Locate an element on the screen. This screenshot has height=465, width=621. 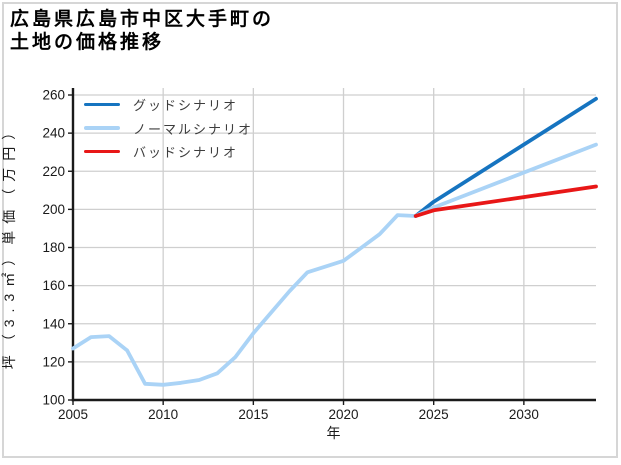
x-axis-label: 年 is located at coordinates (335, 433).